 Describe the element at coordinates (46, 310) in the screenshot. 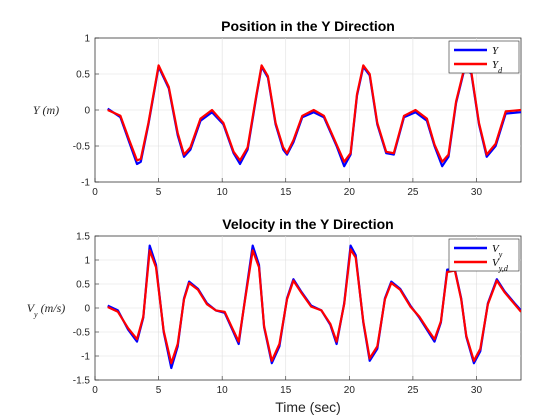

I see `y-axis-label: Vy (m/s)` at that location.